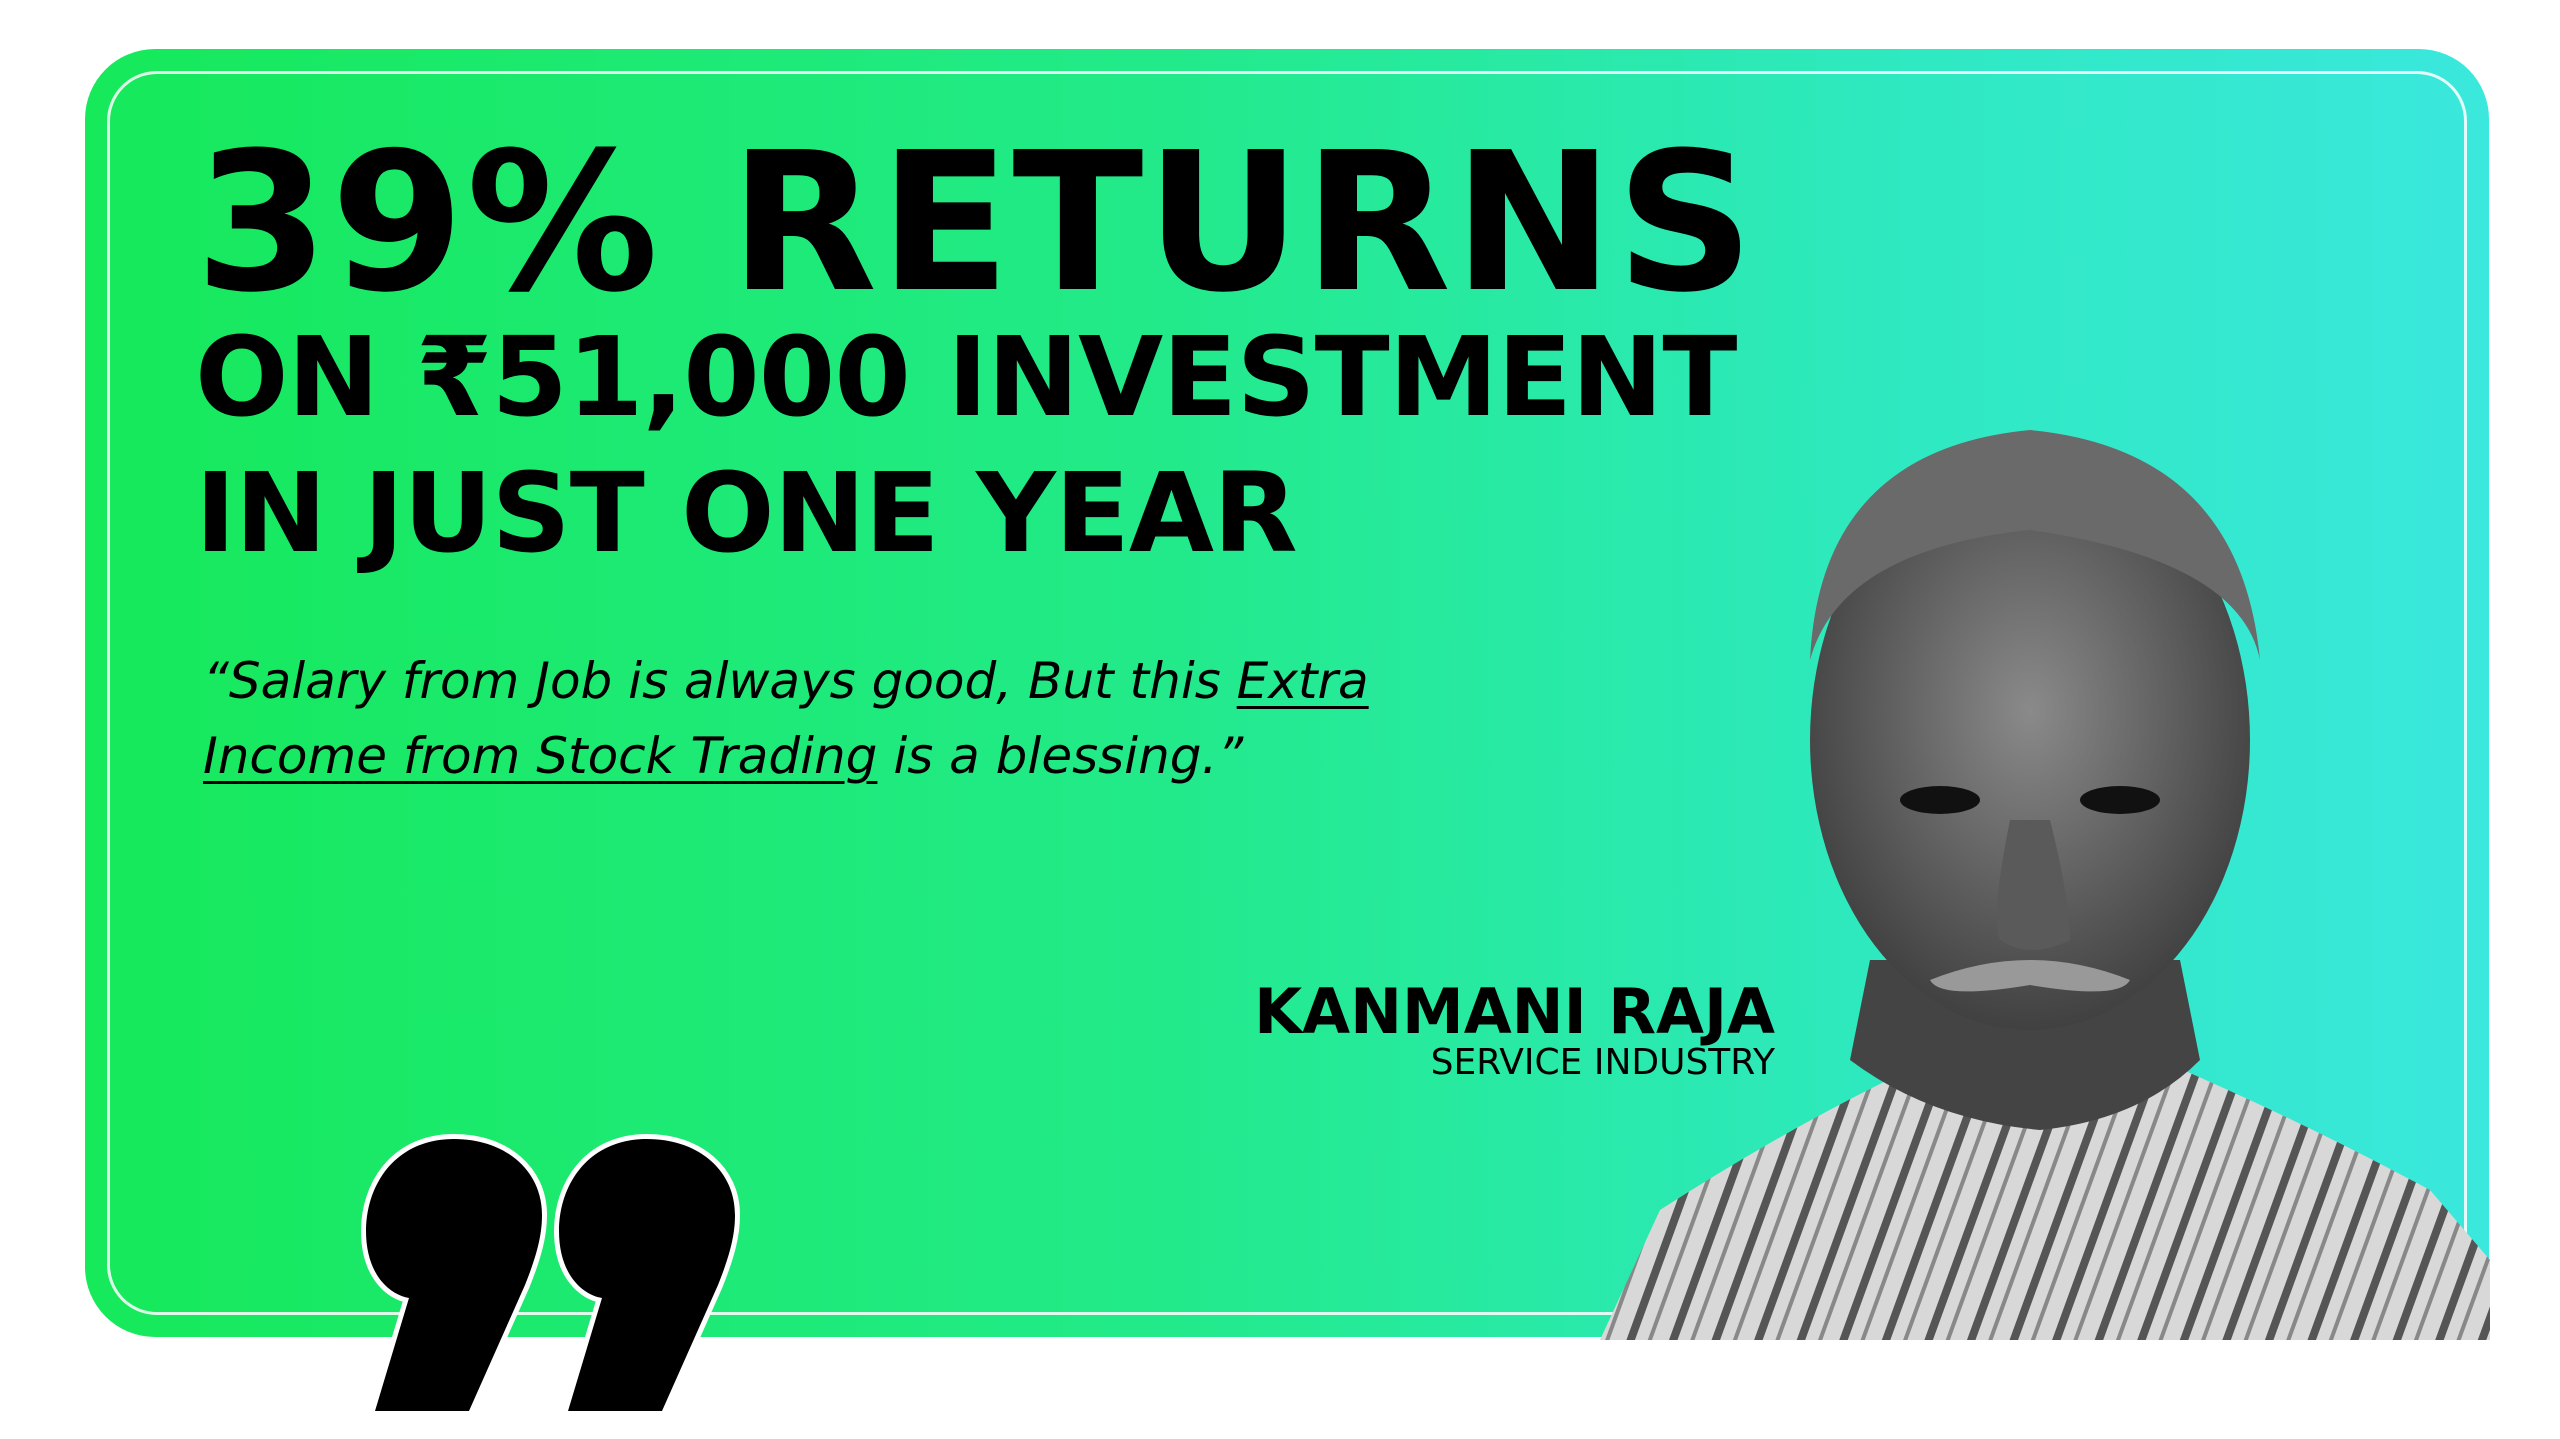 This screenshot has width=2560, height=1439. Describe the element at coordinates (786, 718) in the screenshot. I see `quote-highlight: Extra Income from Stock Trading` at that location.